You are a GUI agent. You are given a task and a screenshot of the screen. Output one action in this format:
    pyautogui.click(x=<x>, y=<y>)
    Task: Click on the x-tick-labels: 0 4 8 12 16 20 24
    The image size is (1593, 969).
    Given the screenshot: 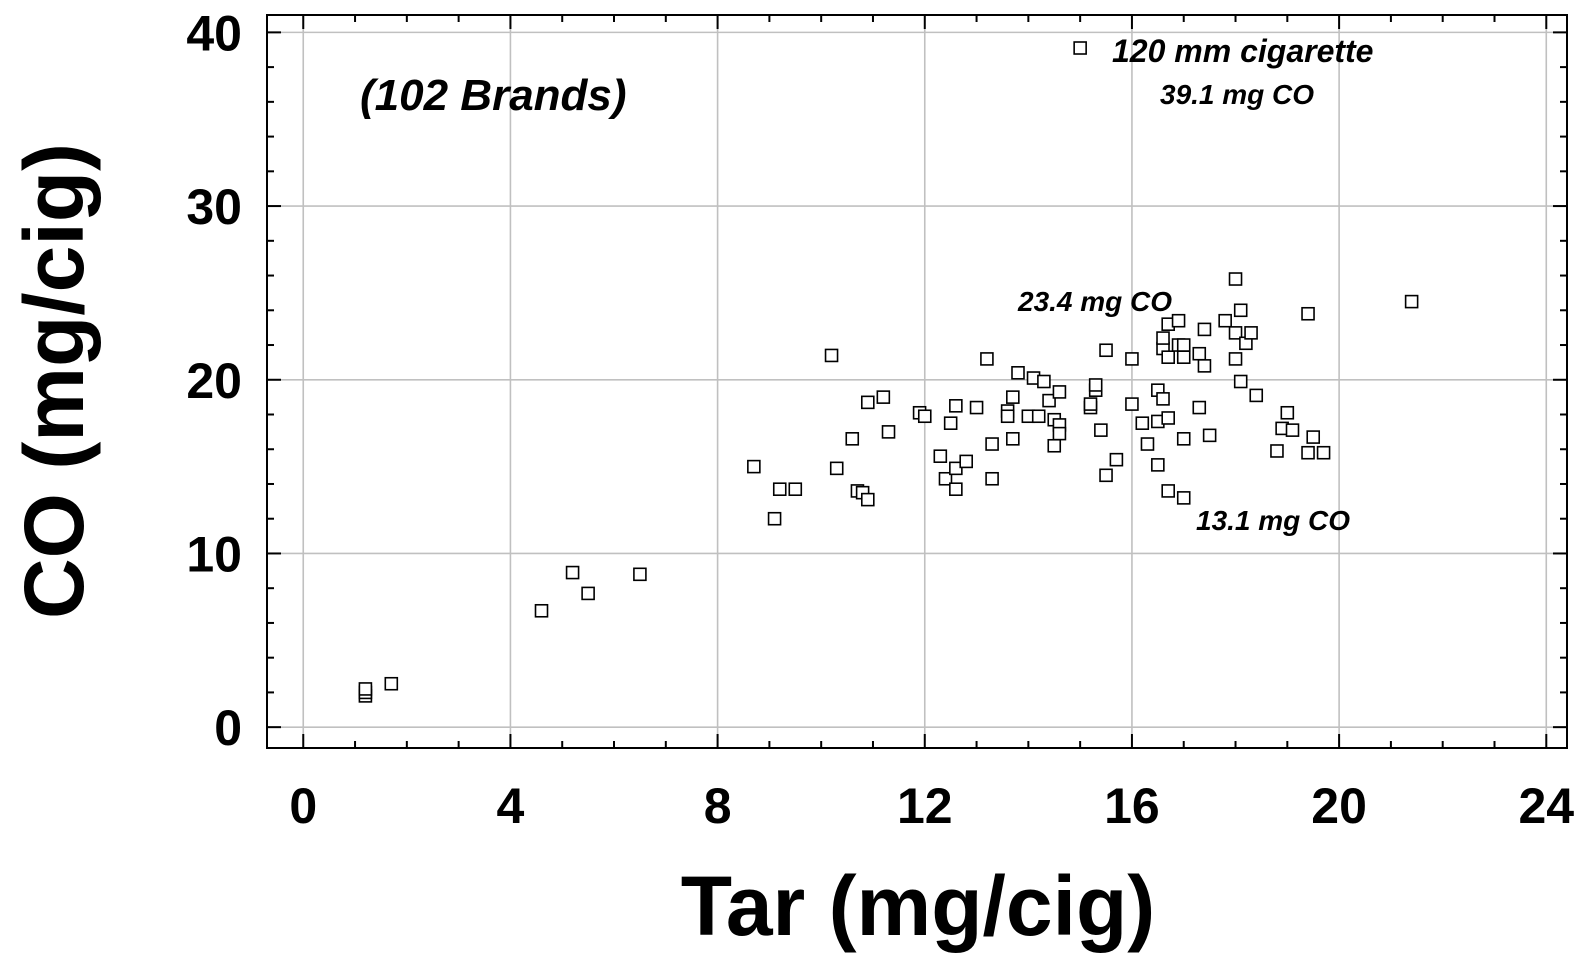 What is the action you would take?
    pyautogui.click(x=931, y=806)
    